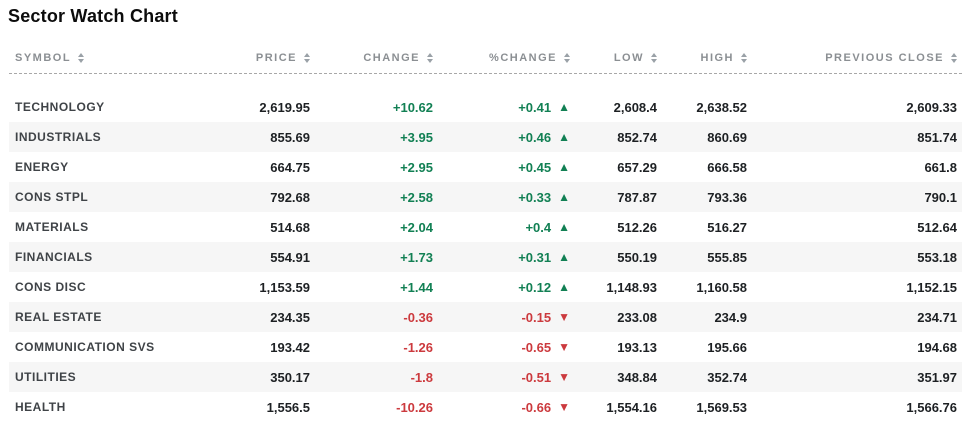  I want to click on price-value: 234.35, so click(290, 317).